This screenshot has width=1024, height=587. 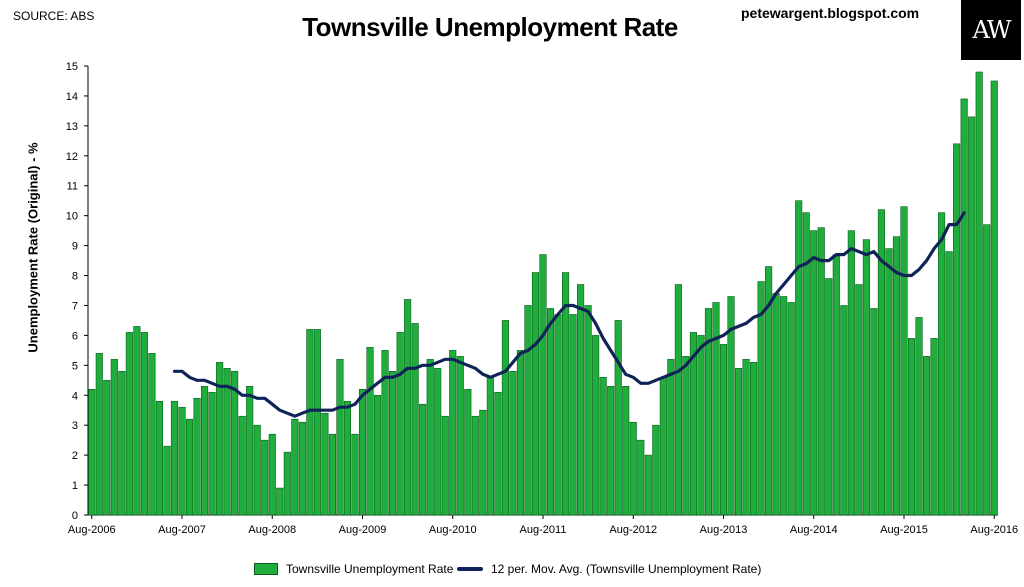 What do you see at coordinates (75, 247) in the screenshot?
I see `y-tick-label: 9` at bounding box center [75, 247].